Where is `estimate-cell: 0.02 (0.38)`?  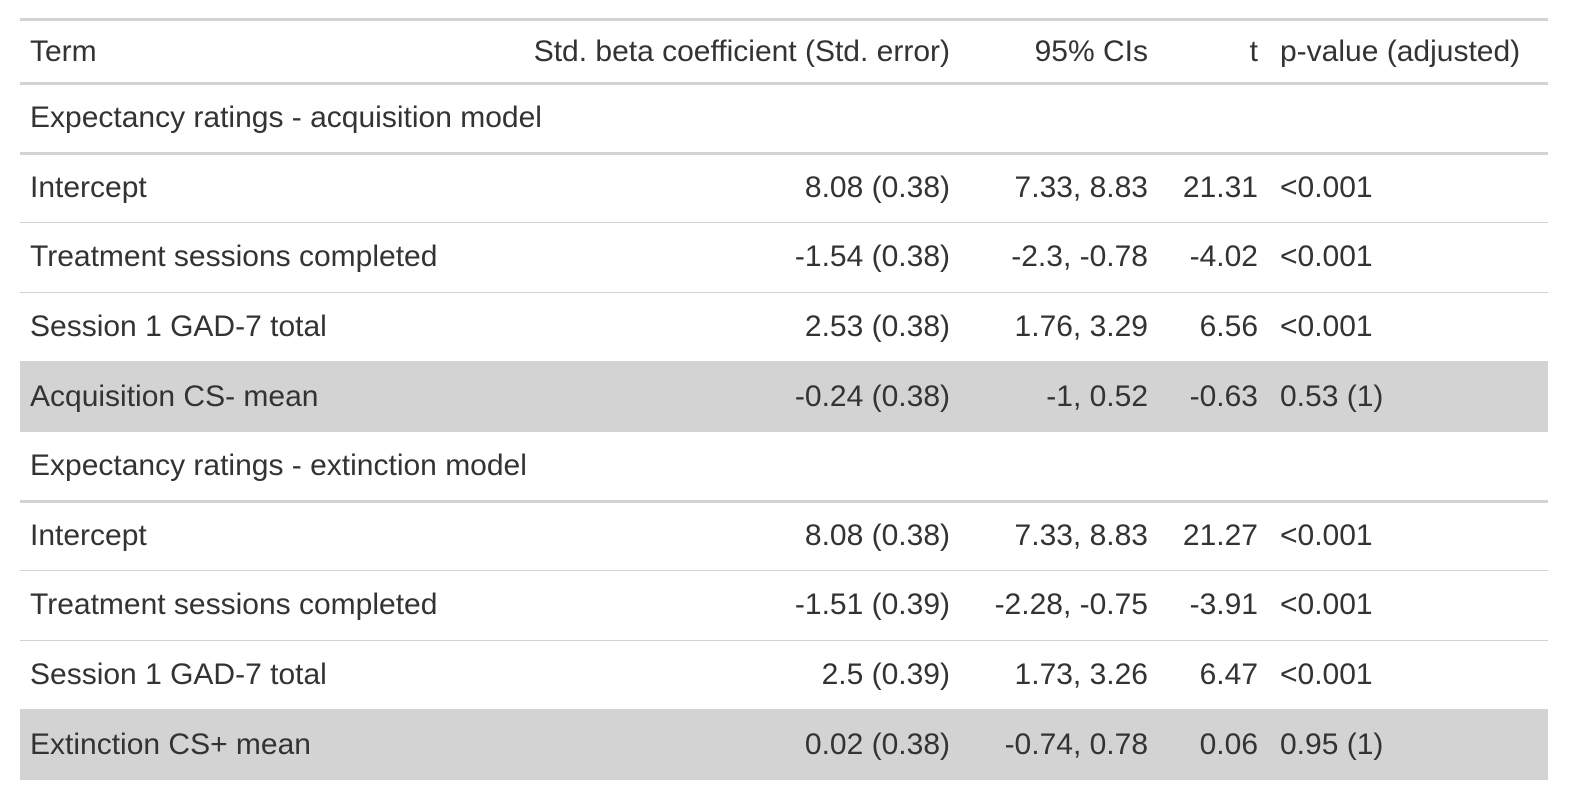 estimate-cell: 0.02 (0.38) is located at coordinates (719, 744).